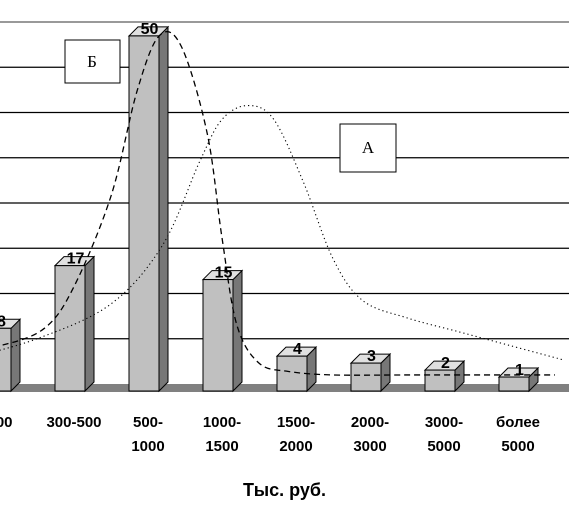 The image size is (569, 521). What do you see at coordinates (6, 422) in the screenshot?
I see `x-tick-label: 300` at bounding box center [6, 422].